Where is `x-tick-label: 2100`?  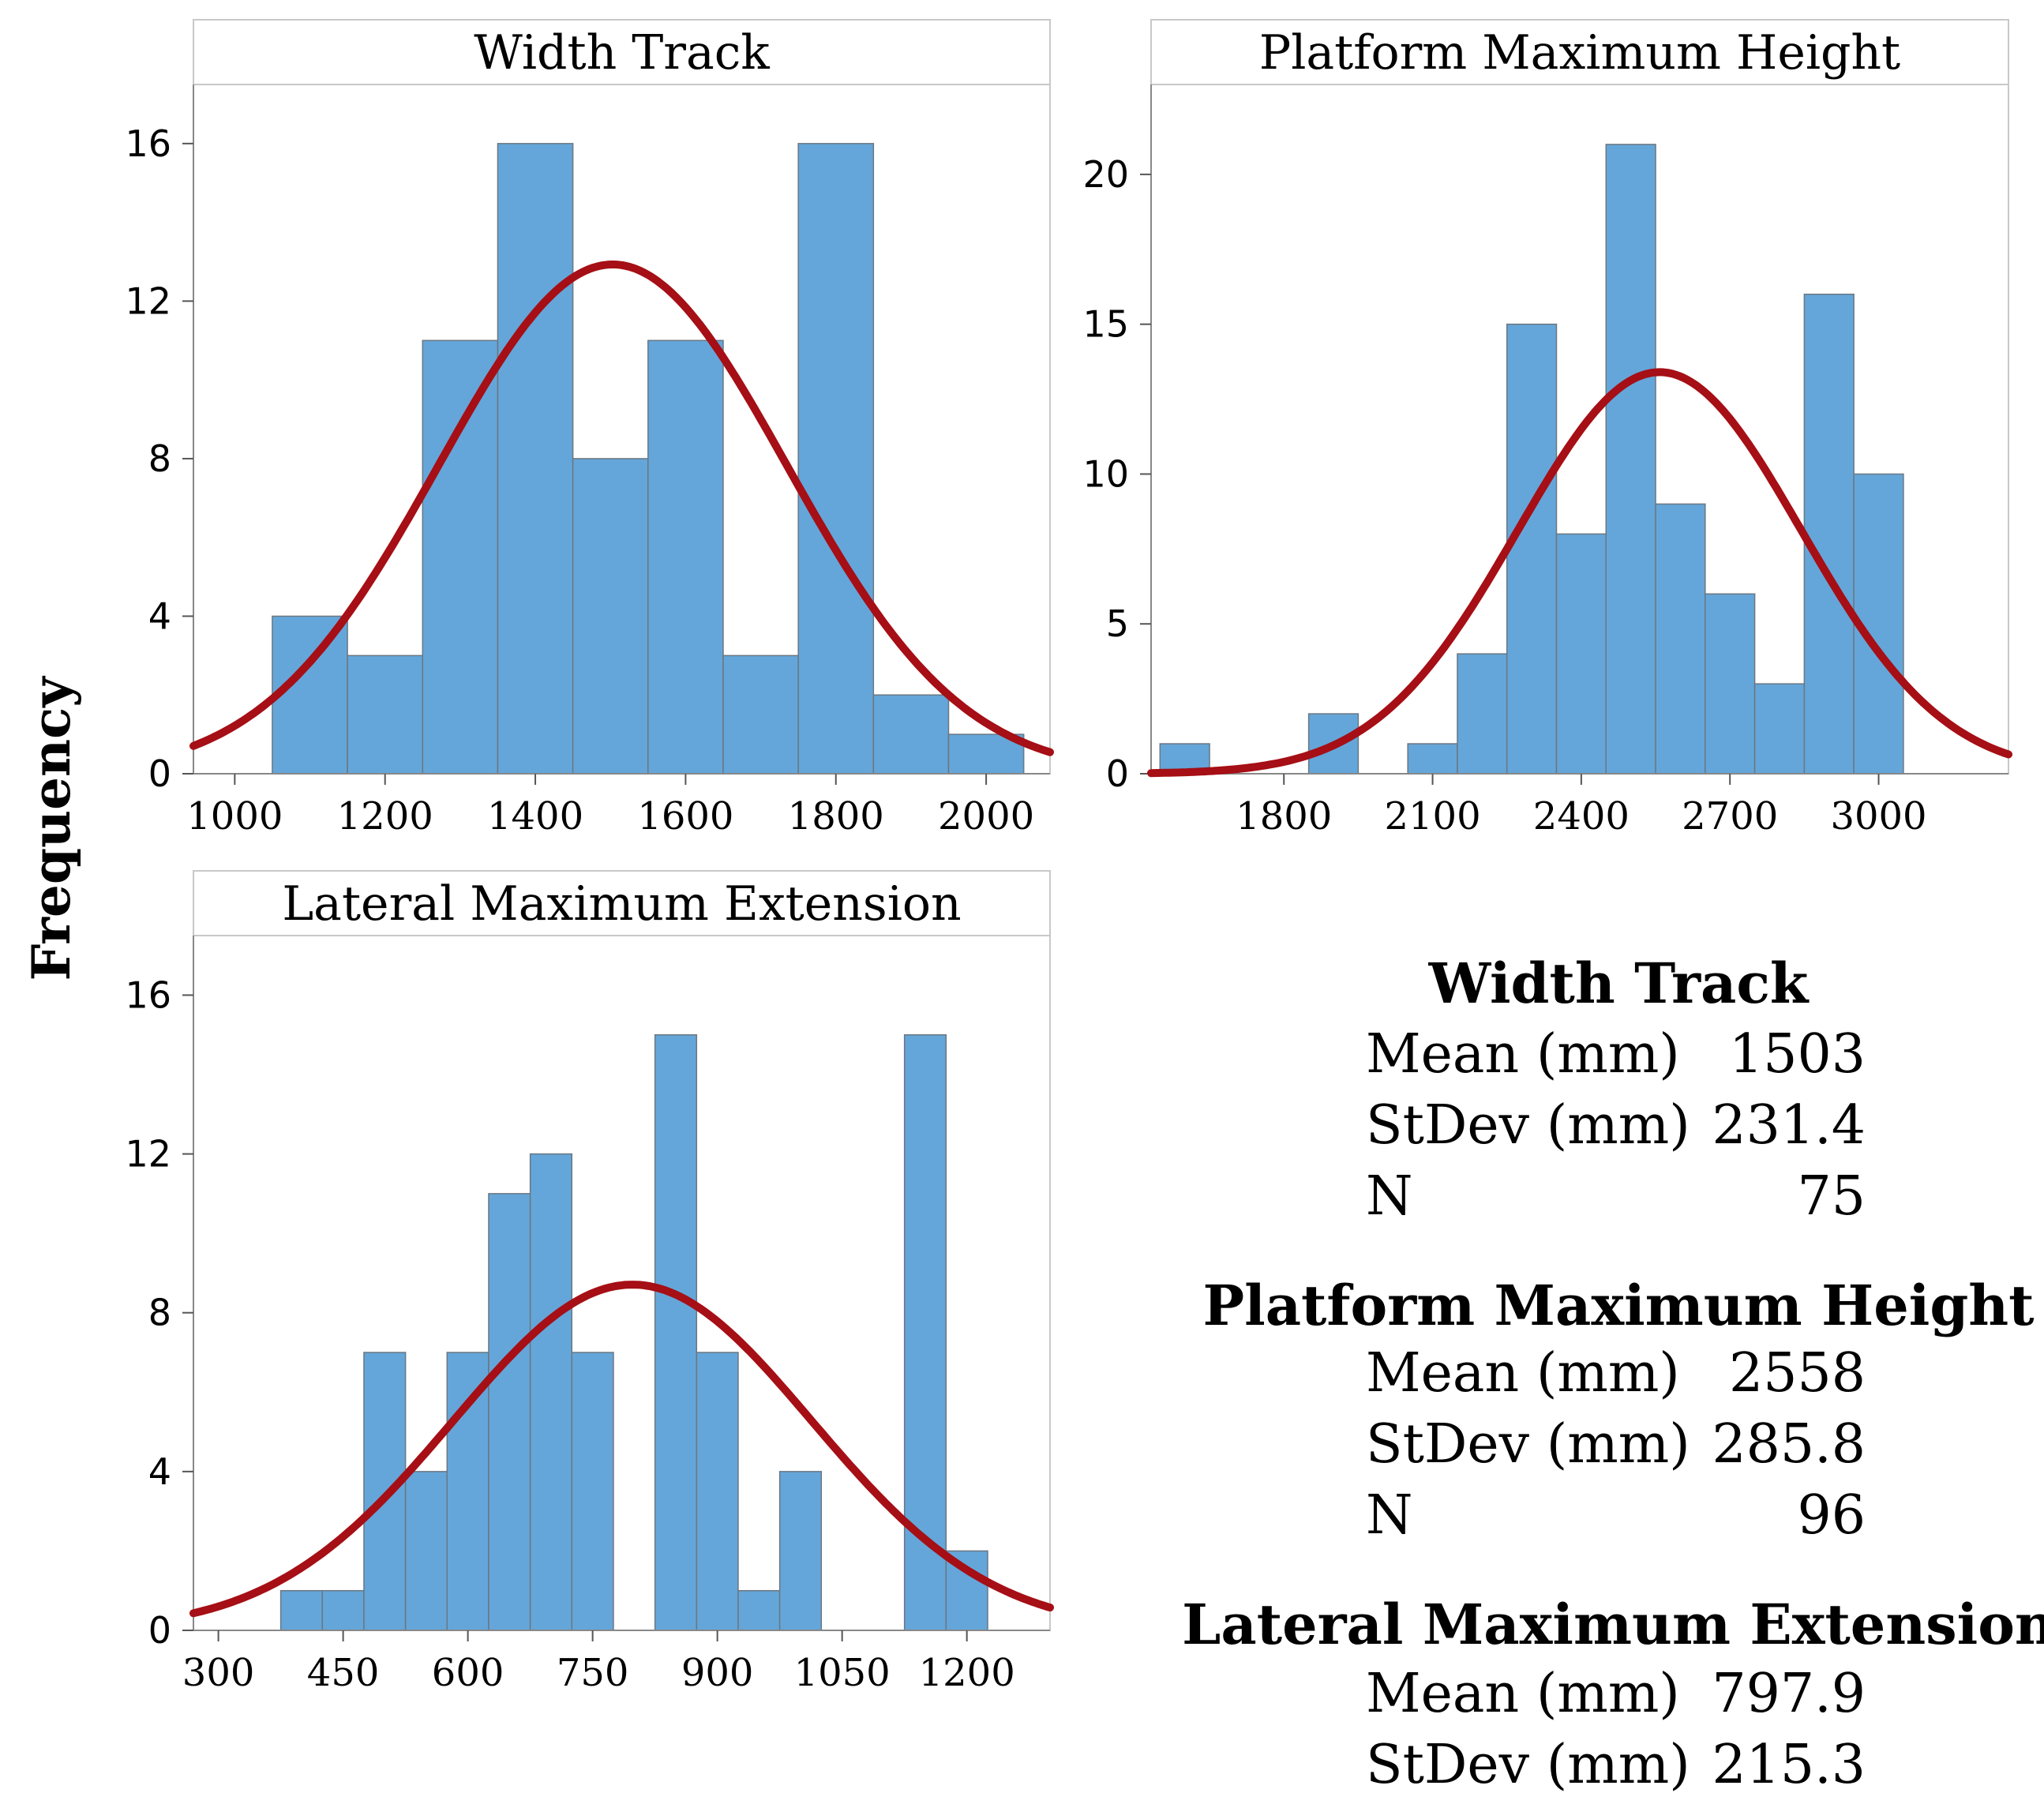 x-tick-label: 2100 is located at coordinates (1432, 816).